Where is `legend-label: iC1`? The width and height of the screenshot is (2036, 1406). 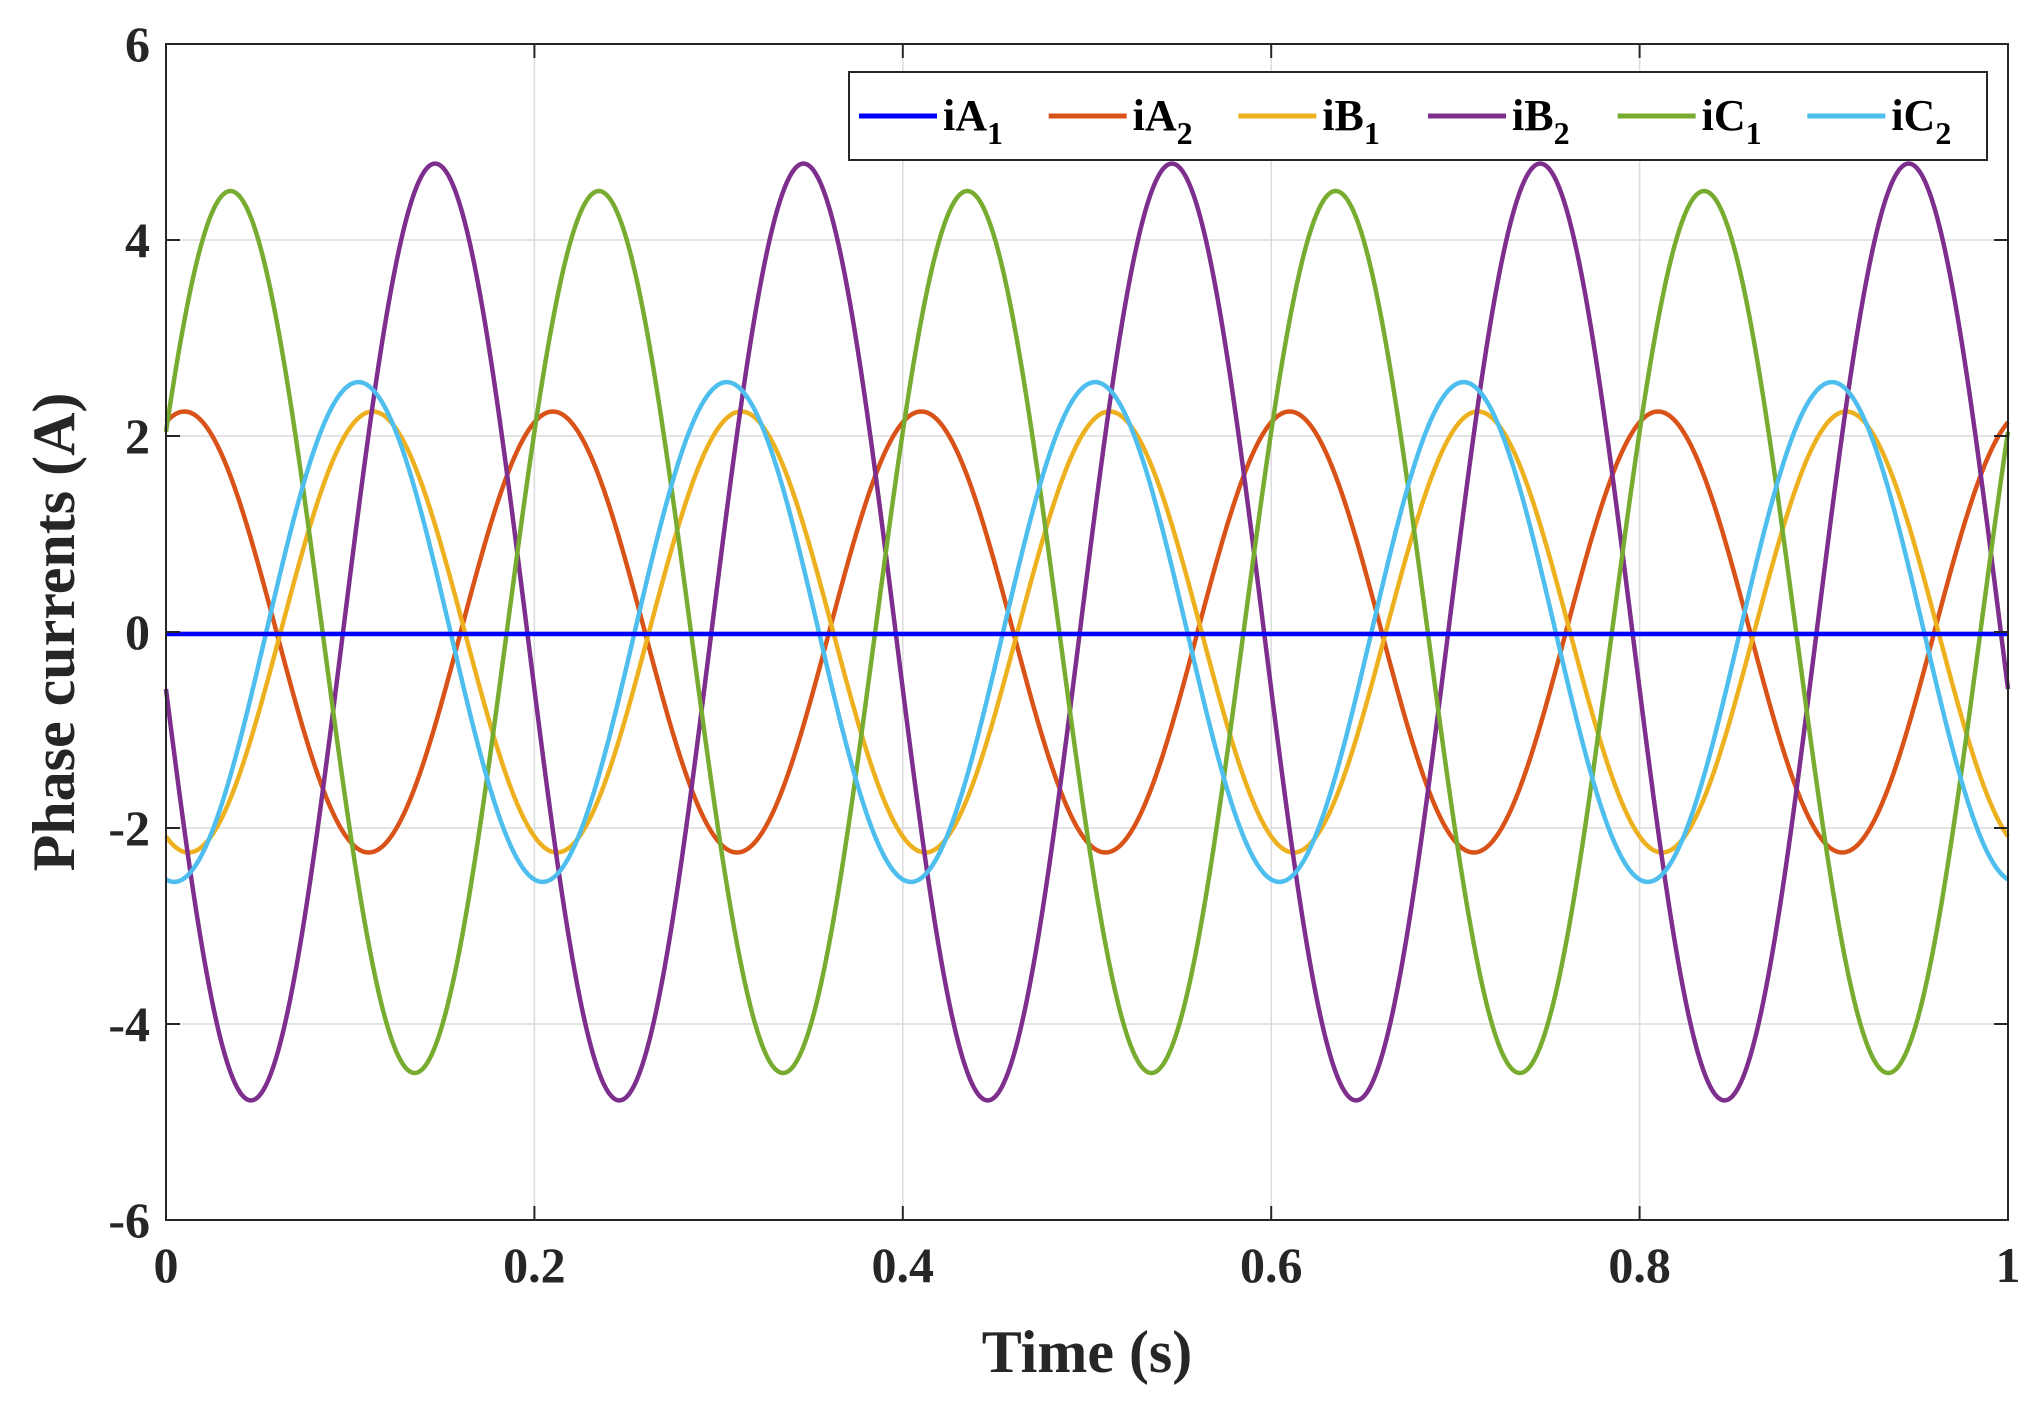 legend-label: iC1 is located at coordinates (1732, 121).